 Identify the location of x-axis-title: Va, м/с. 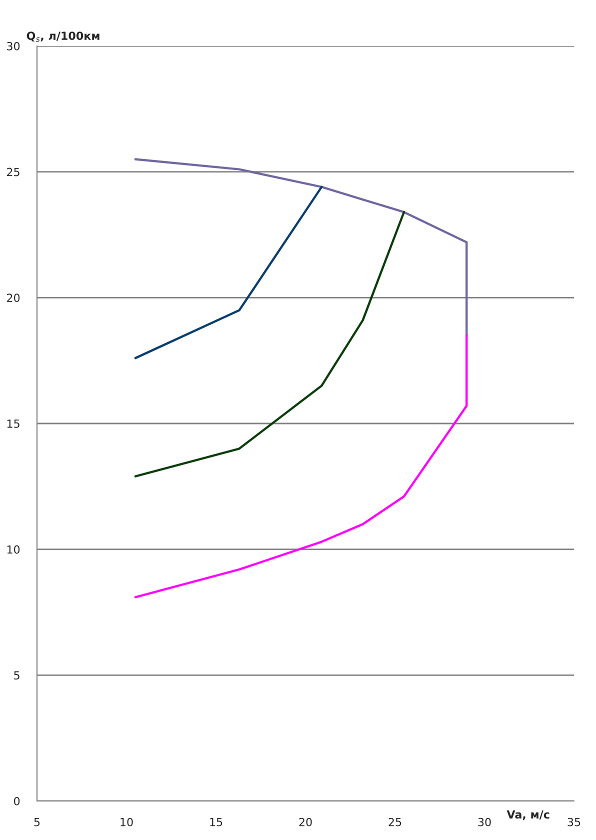
(528, 815).